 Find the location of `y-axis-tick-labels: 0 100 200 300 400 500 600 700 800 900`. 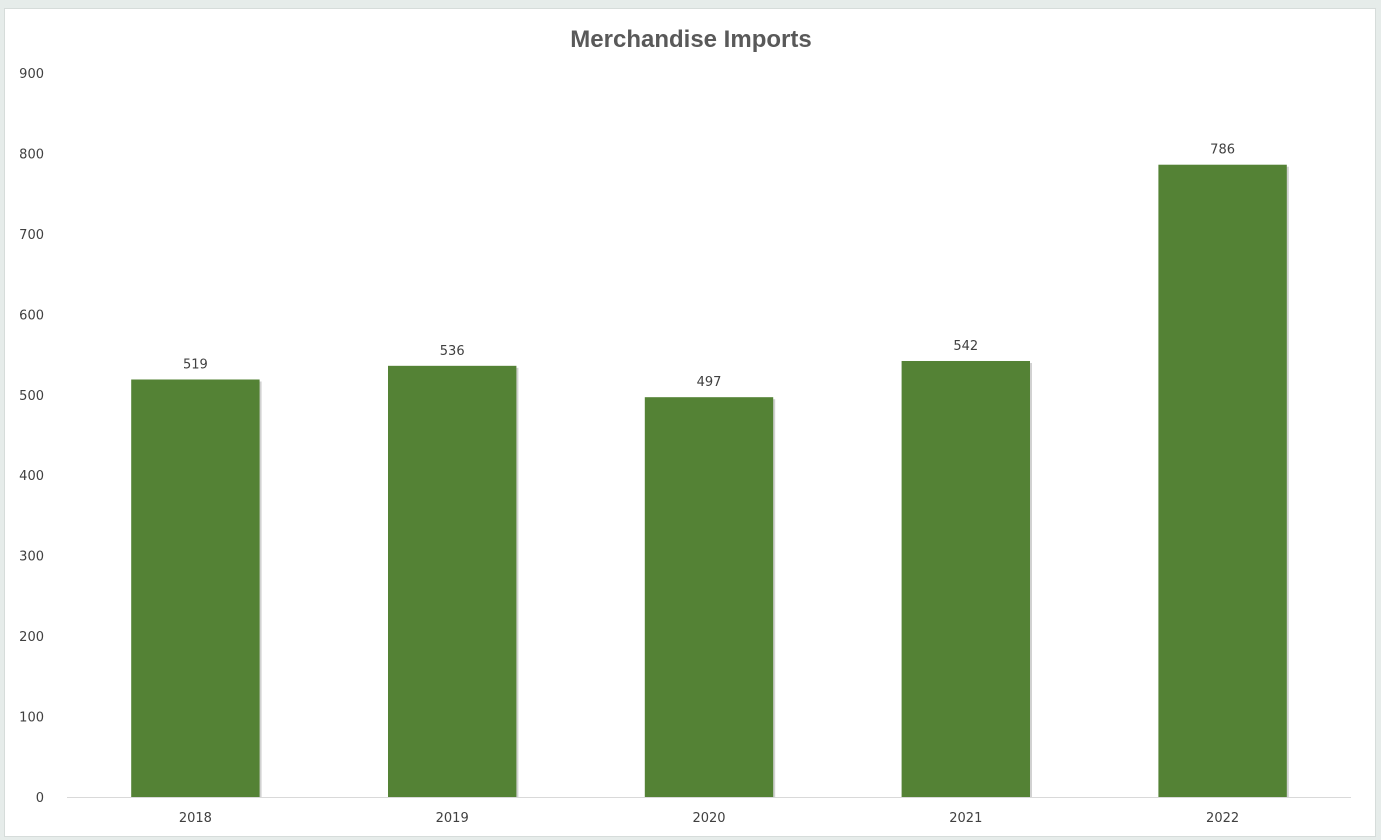

y-axis-tick-labels: 0 100 200 300 400 500 600 700 800 900 is located at coordinates (31, 436).